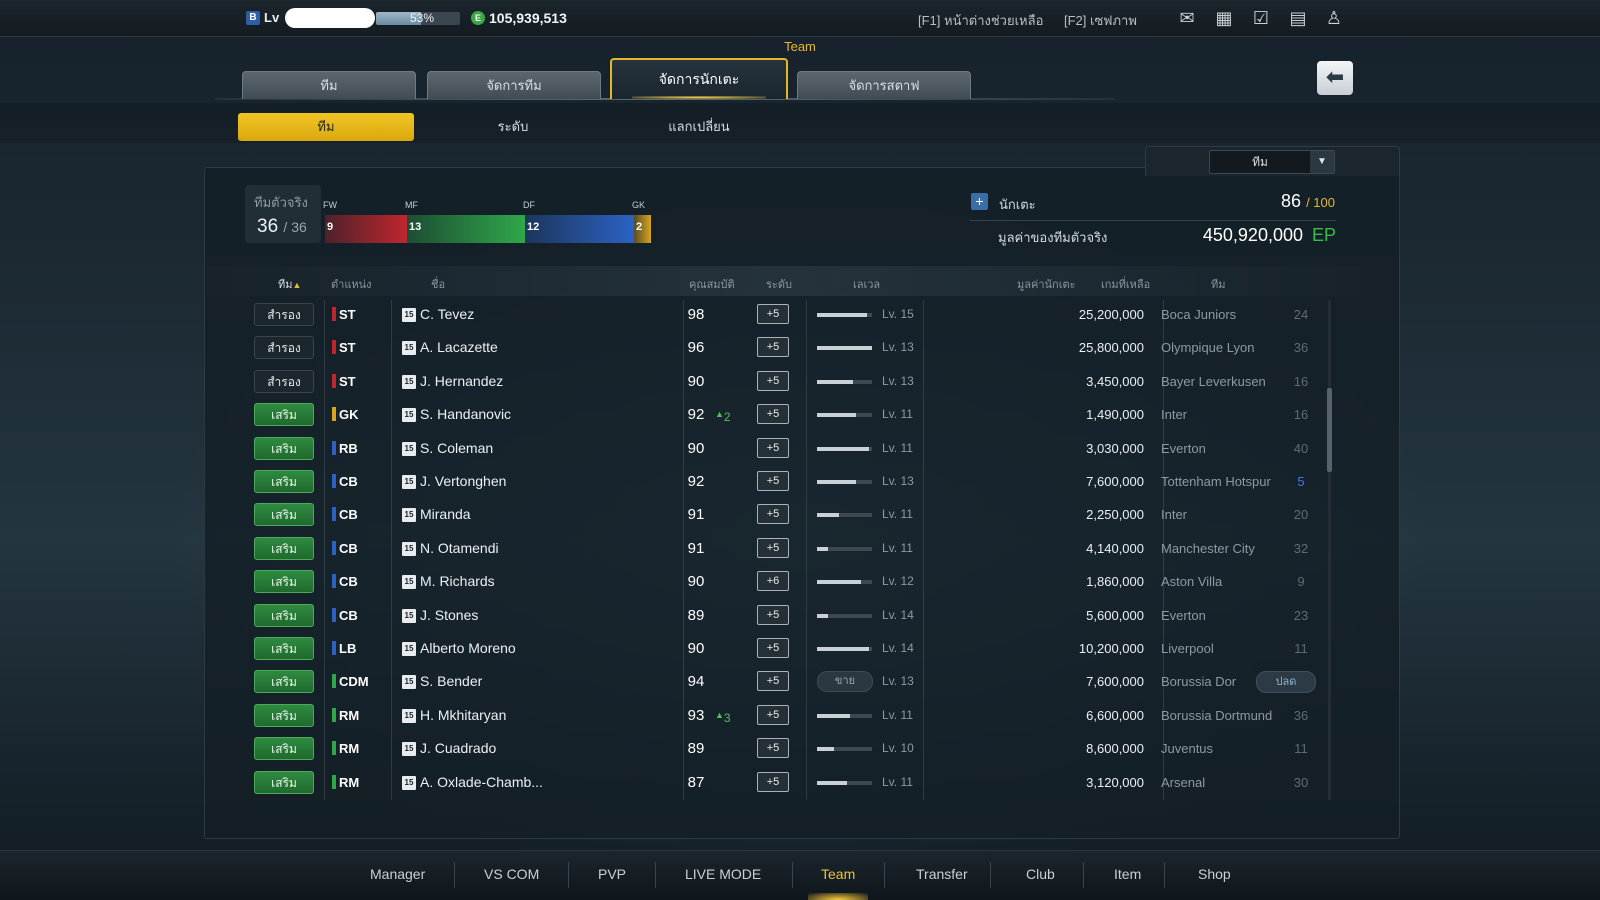 Image resolution: width=1600 pixels, height=900 pixels. What do you see at coordinates (1329, 430) in the screenshot?
I see `table-scroll-thumb` at bounding box center [1329, 430].